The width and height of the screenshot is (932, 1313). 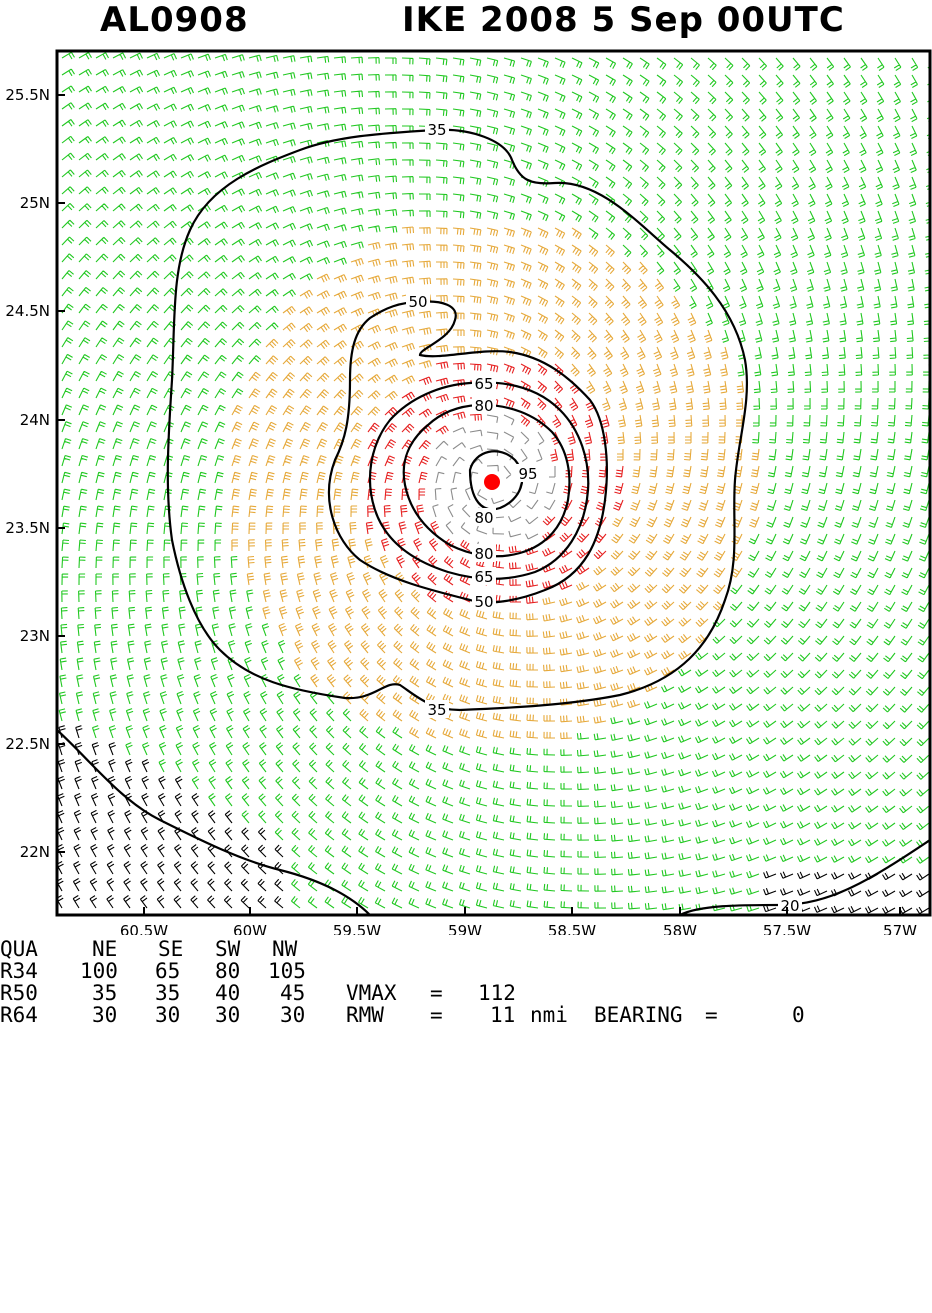 I want to click on r50-label: R50, so click(x=19, y=993).